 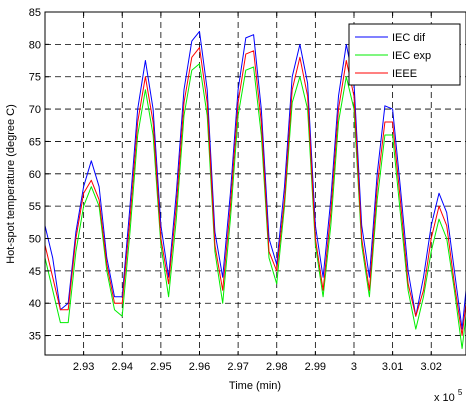 What do you see at coordinates (199, 367) in the screenshot?
I see `x-tick-label: 2.96` at bounding box center [199, 367].